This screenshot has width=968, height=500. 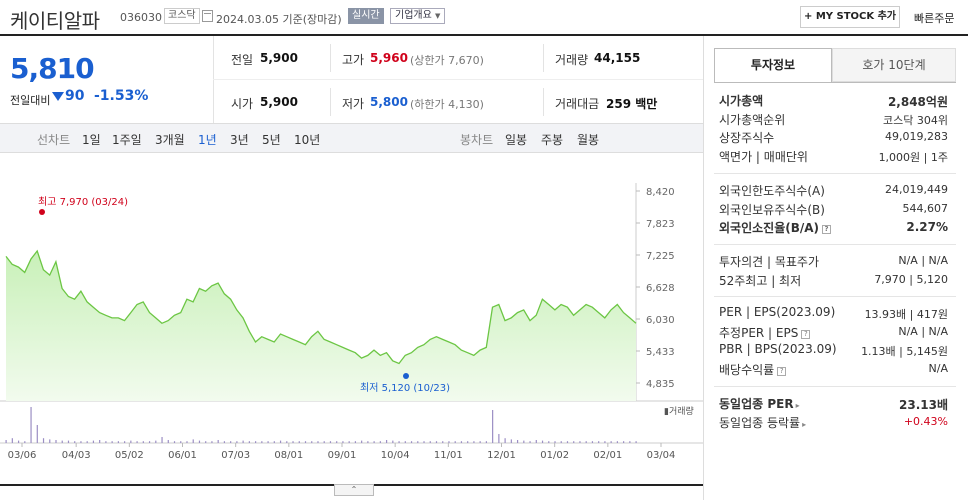 What do you see at coordinates (351, 138) in the screenshot?
I see `chart-tab-bar` at bounding box center [351, 138].